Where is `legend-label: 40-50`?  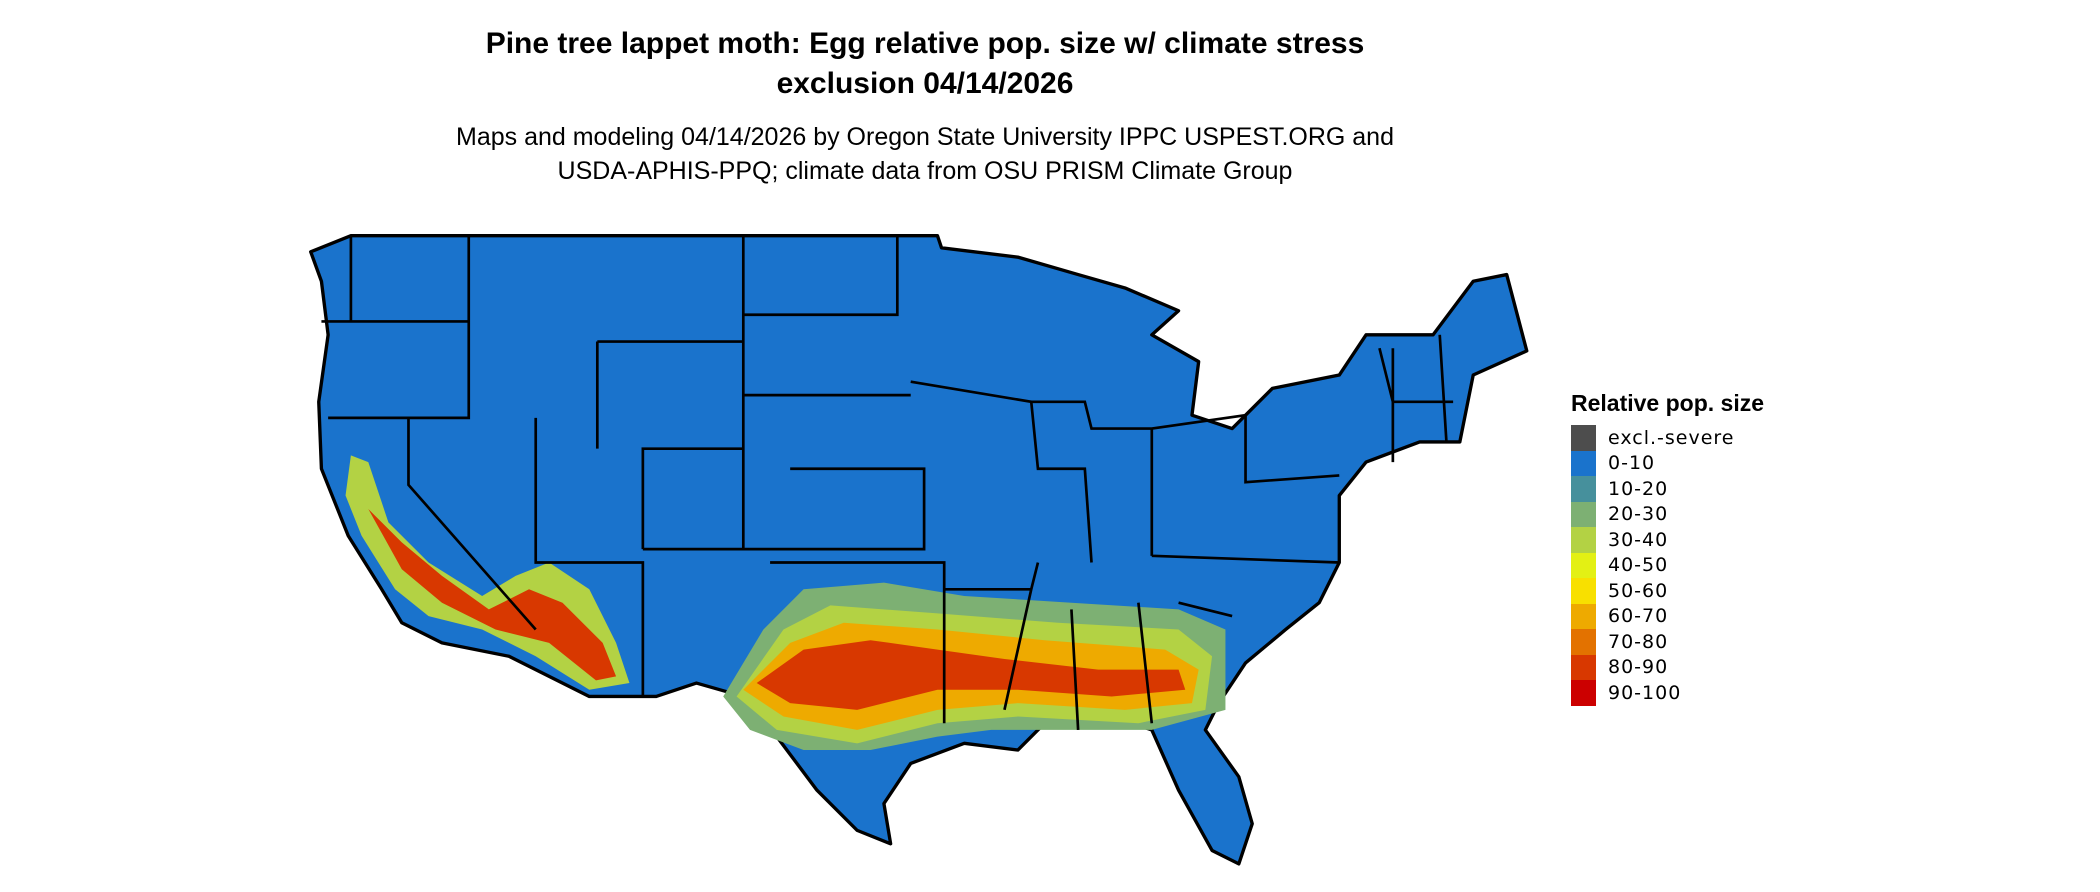
legend-label: 40-50 is located at coordinates (1638, 565).